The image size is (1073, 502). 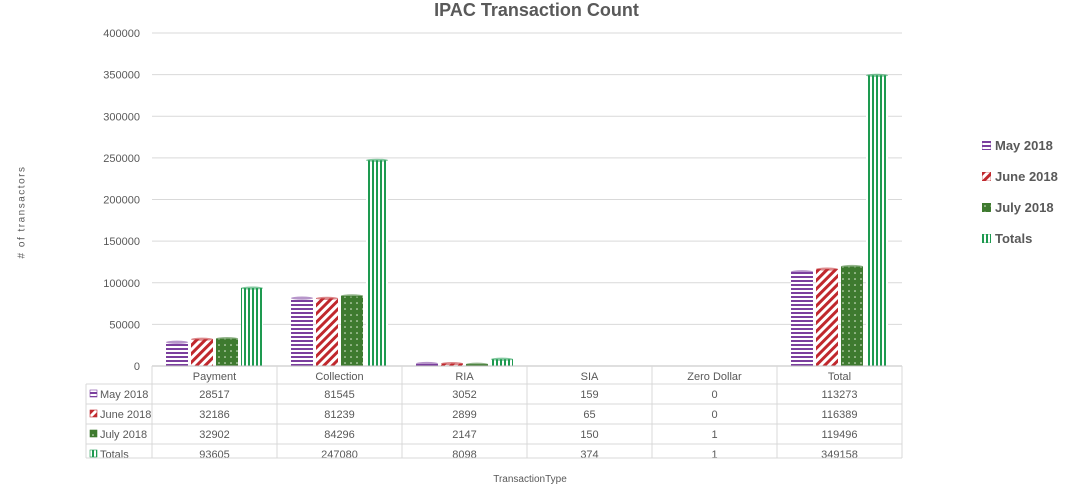 I want to click on legend-swatch-july-2018, so click(x=986, y=207).